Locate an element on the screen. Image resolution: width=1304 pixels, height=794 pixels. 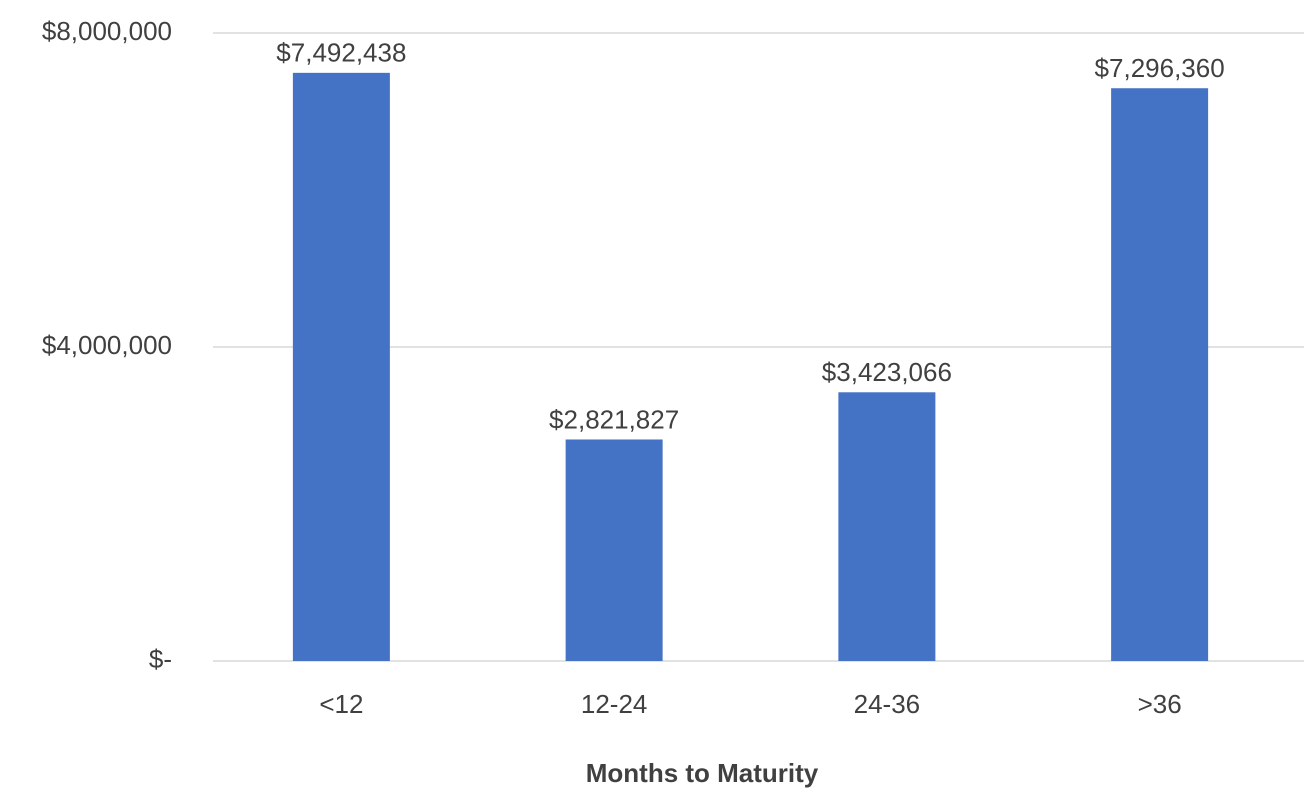
x-axis-label: Months to Maturity is located at coordinates (702, 773).